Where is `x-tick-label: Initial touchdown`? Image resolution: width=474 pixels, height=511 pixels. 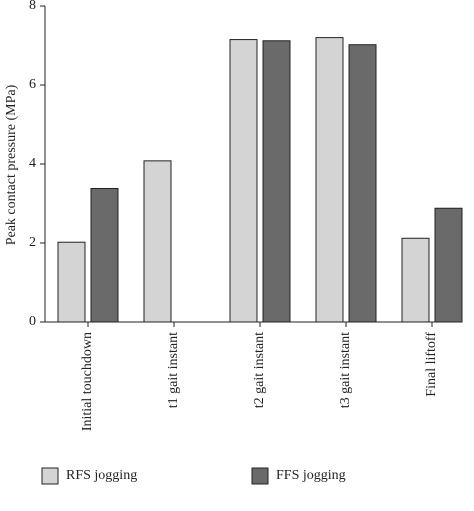 x-tick-label: Initial touchdown is located at coordinates (87, 381).